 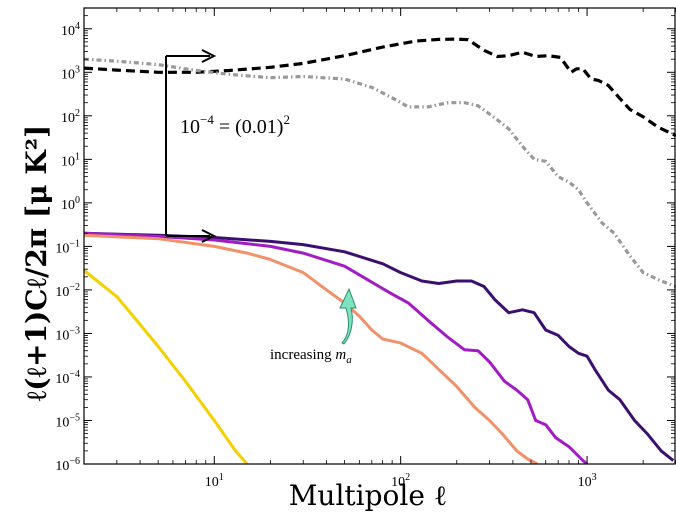 I want to click on y-axis-title: ℓ(ℓ+1)Cℓ/2π [μ K²], so click(x=36, y=263).